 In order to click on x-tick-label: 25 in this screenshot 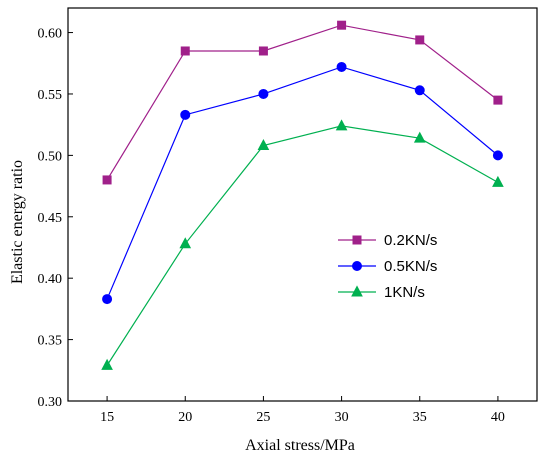, I will do `click(263, 417)`.